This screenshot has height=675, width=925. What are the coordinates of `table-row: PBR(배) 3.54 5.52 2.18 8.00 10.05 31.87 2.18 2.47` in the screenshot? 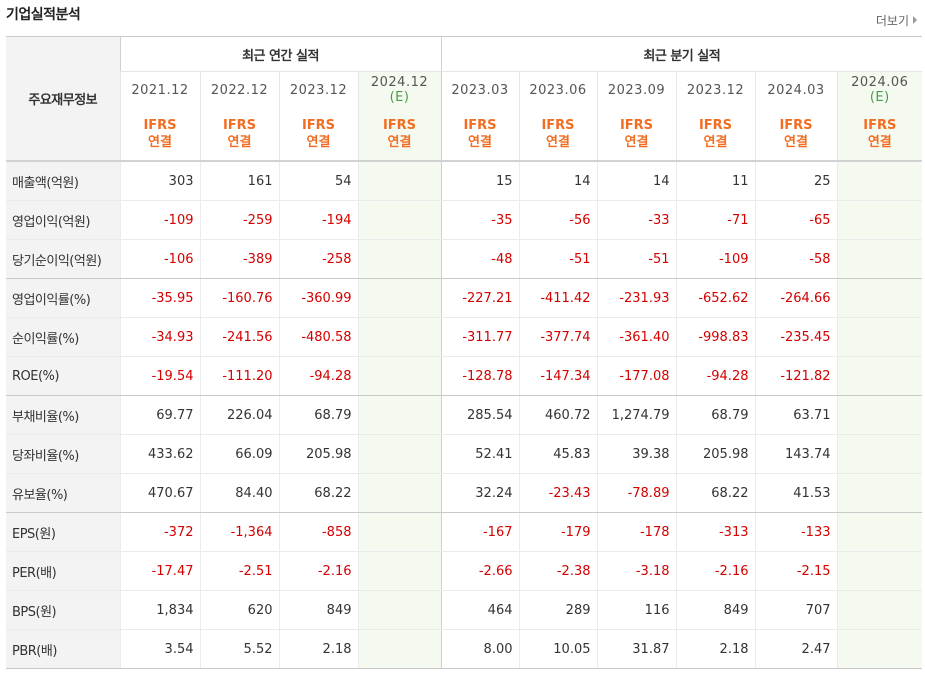 It's located at (464, 649).